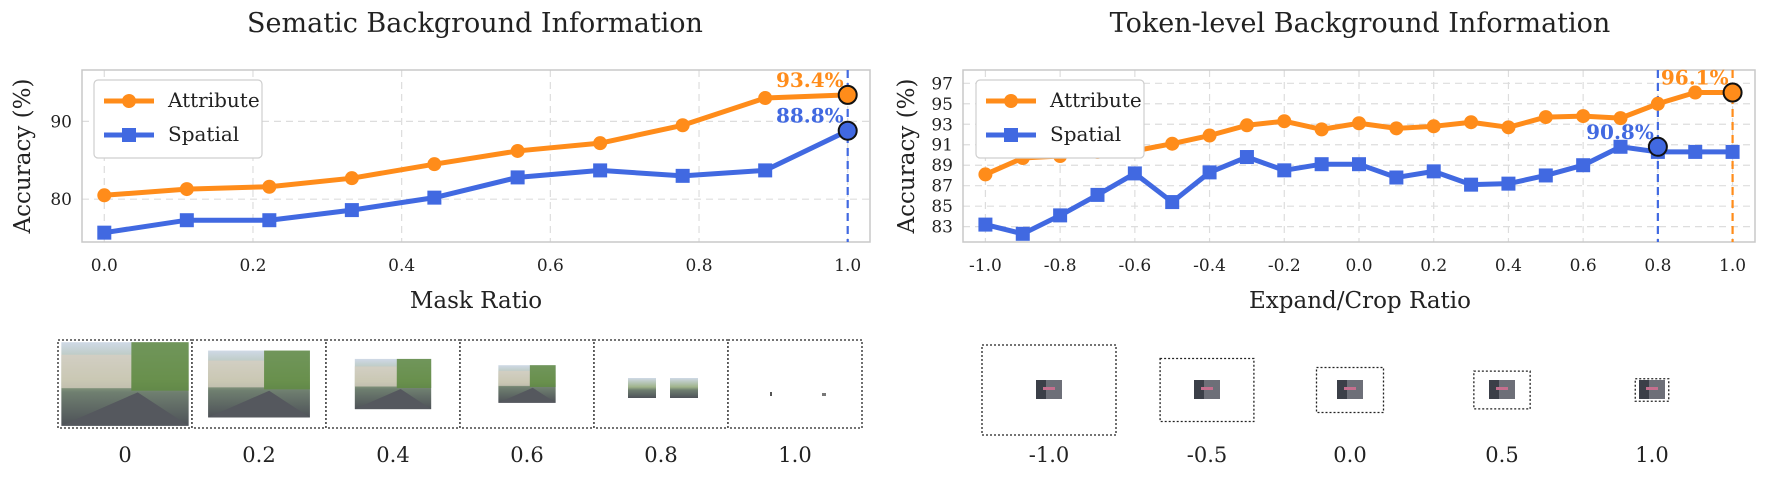 The width and height of the screenshot is (1770, 477). What do you see at coordinates (61, 122) in the screenshot?
I see `y-tick-label: 90` at bounding box center [61, 122].